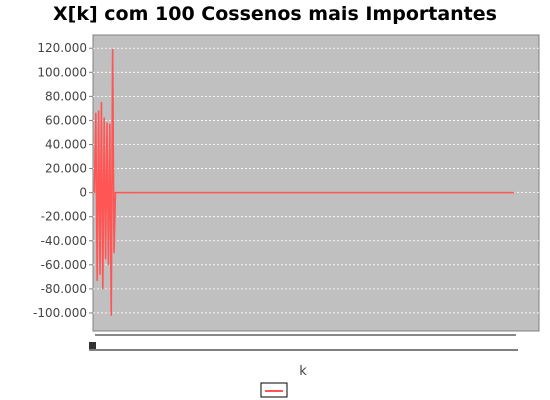 Image resolution: width=550 pixels, height=400 pixels. I want to click on legend, so click(274, 390).